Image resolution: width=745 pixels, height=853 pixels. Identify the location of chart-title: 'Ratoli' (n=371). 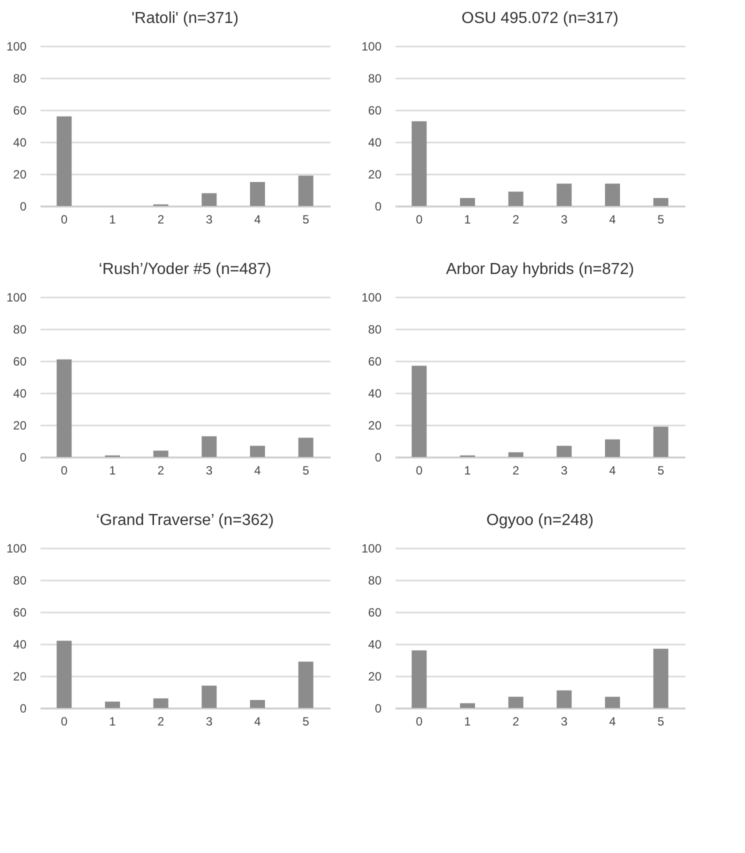
(185, 18).